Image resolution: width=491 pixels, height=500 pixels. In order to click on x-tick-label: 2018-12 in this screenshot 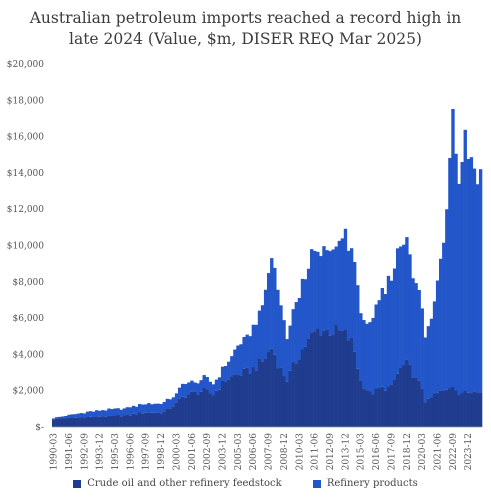, I will do `click(408, 451)`.